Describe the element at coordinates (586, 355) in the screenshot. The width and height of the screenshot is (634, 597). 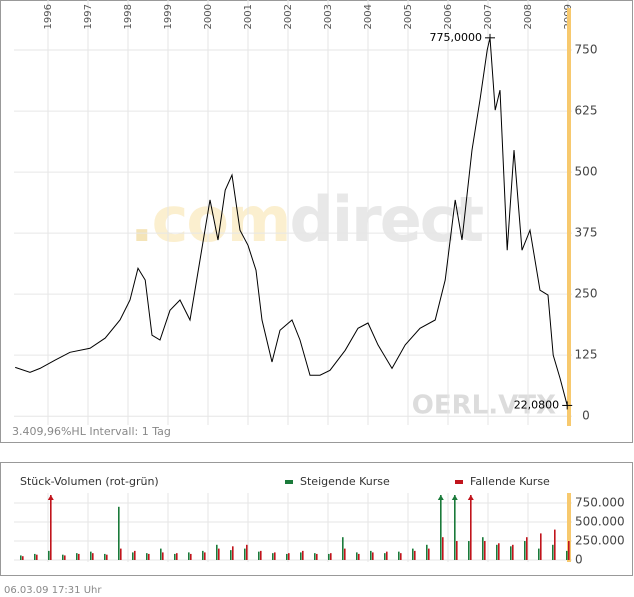
I see `y-tick-label: 125` at that location.